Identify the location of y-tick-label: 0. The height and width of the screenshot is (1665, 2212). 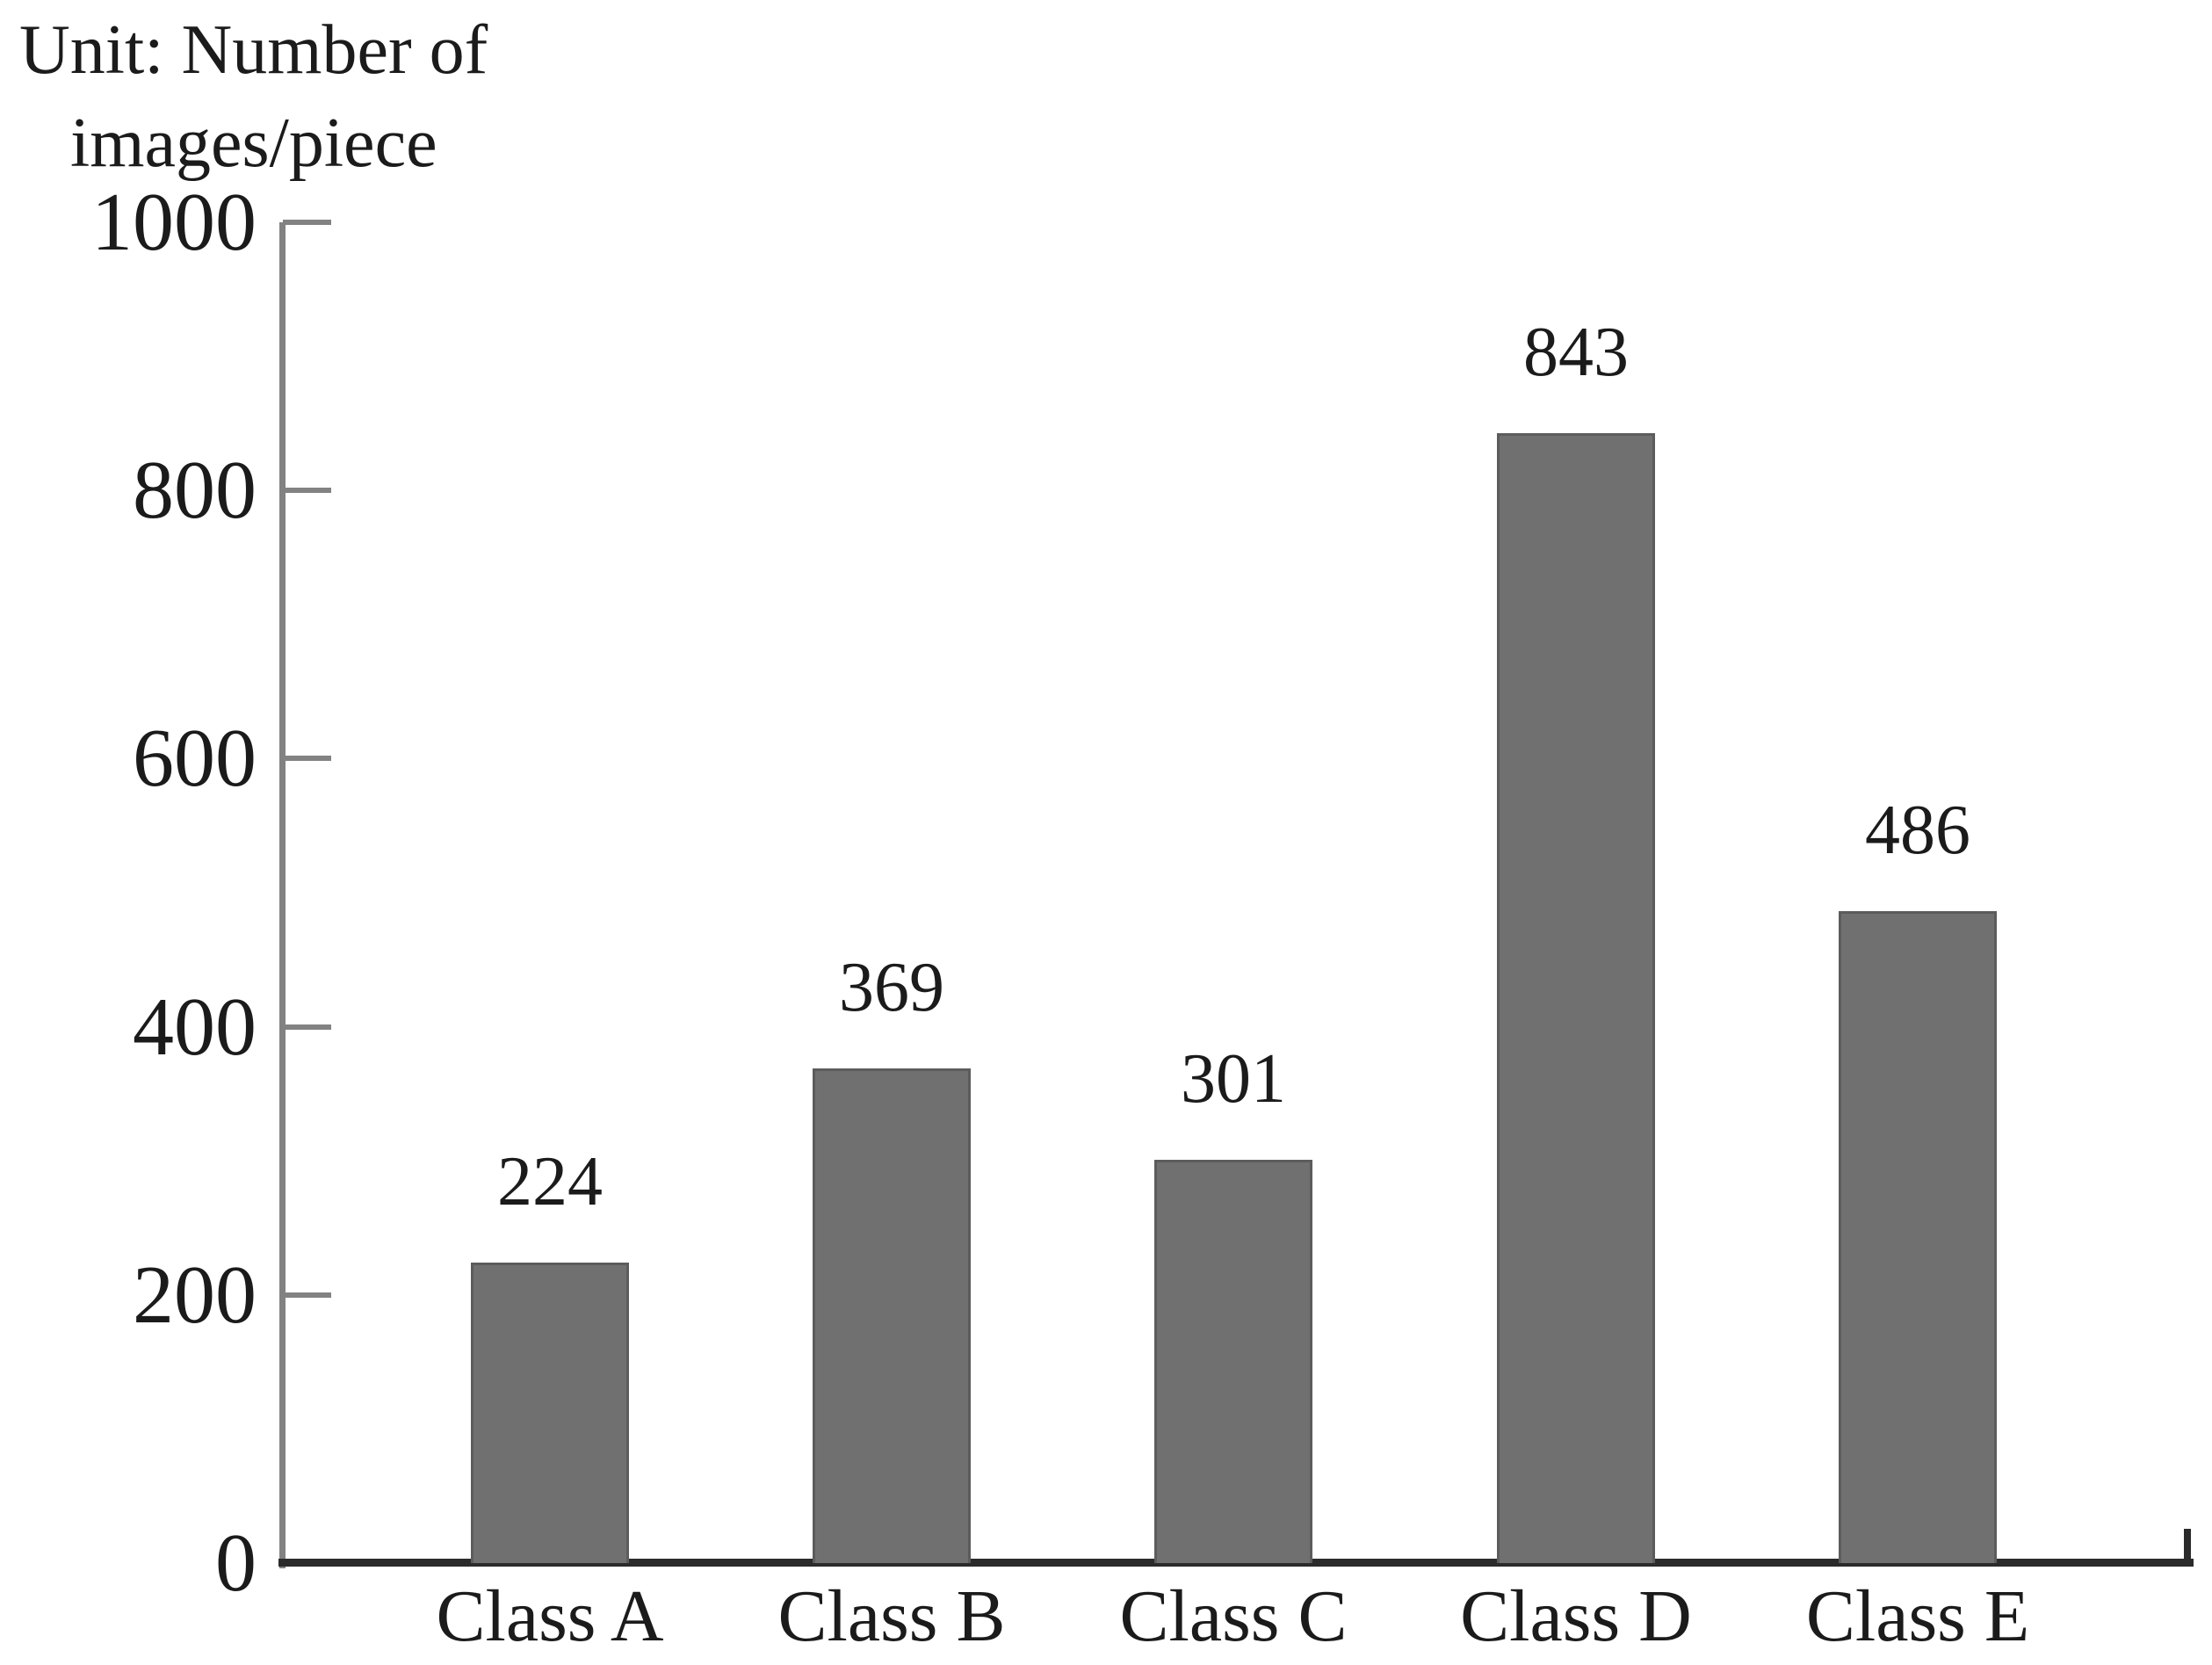
(236, 1563).